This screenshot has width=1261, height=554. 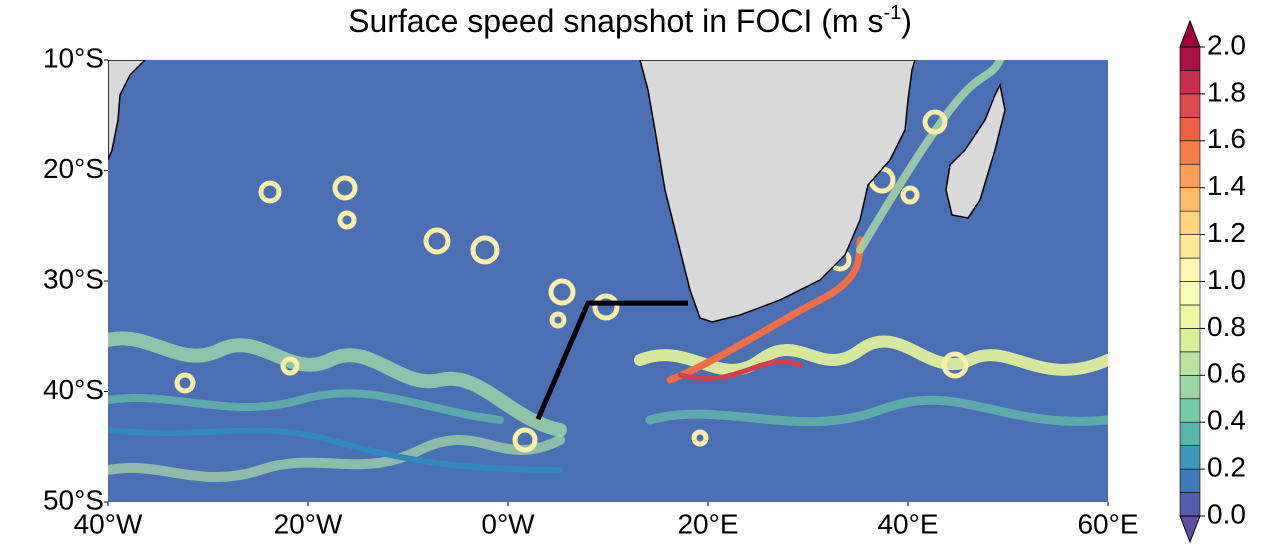 What do you see at coordinates (73, 168) in the screenshot?
I see `y-tick-label: 20°S` at bounding box center [73, 168].